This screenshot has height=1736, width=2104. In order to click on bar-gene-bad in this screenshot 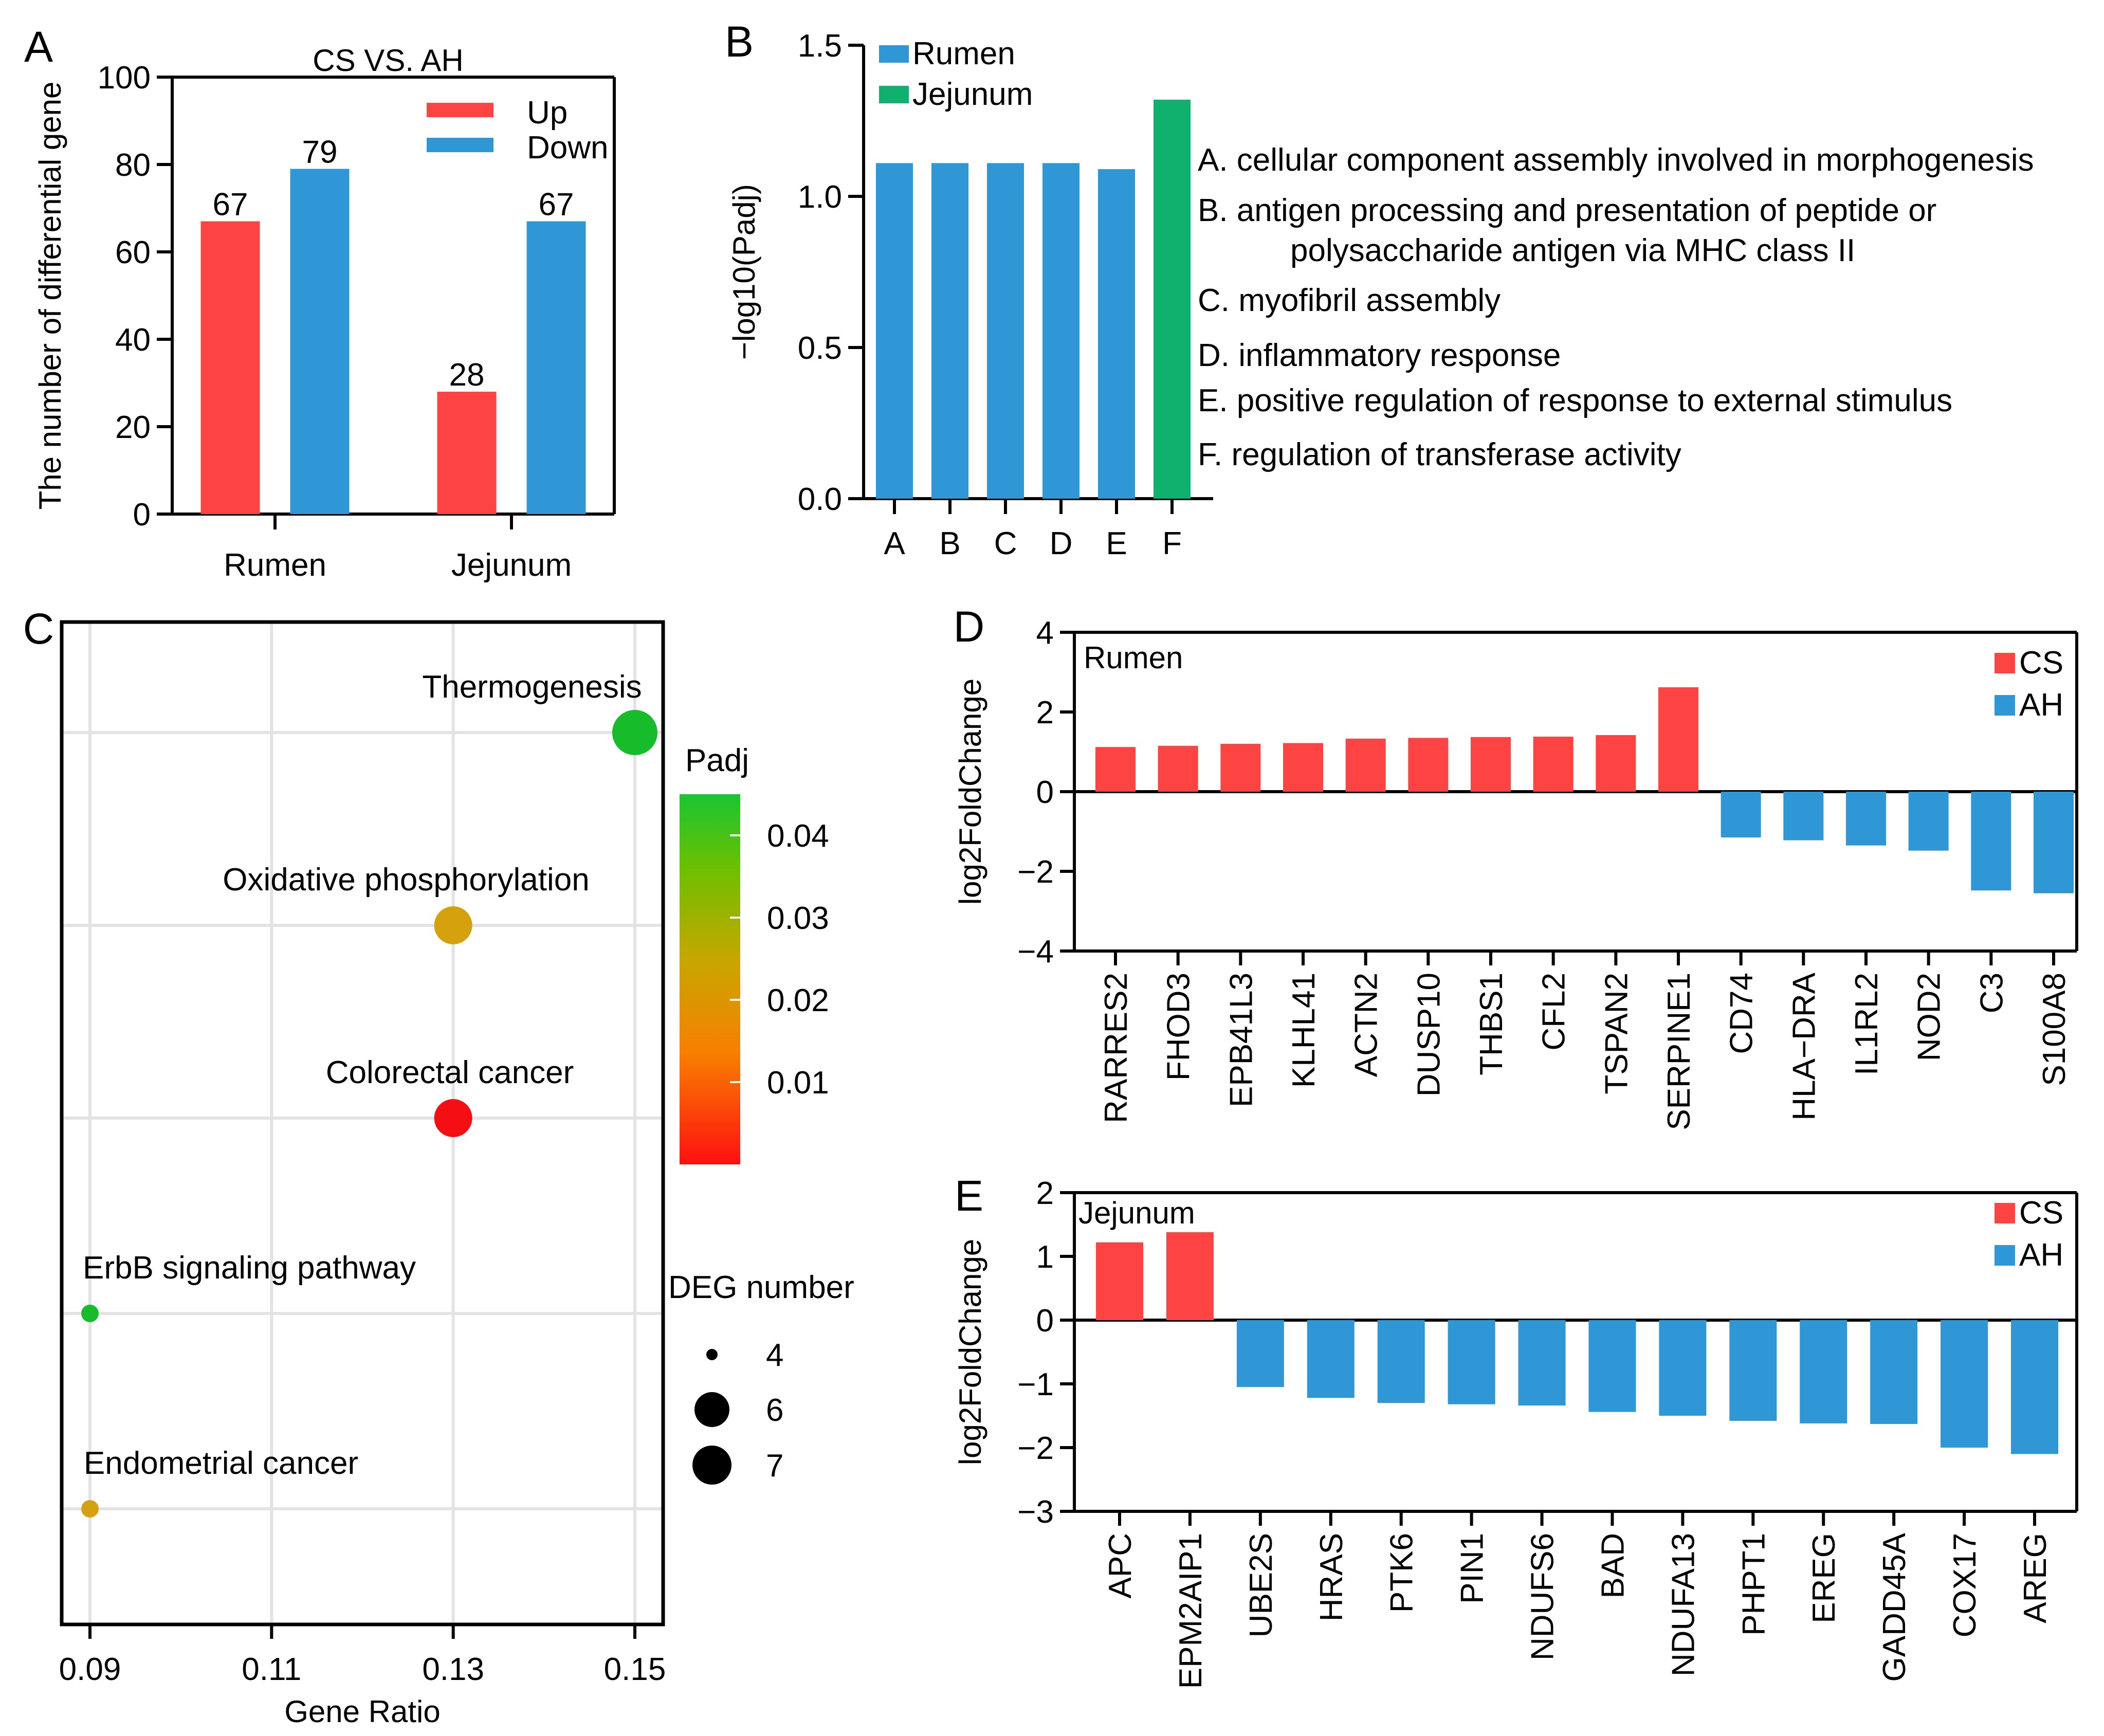, I will do `click(1612, 1366)`.